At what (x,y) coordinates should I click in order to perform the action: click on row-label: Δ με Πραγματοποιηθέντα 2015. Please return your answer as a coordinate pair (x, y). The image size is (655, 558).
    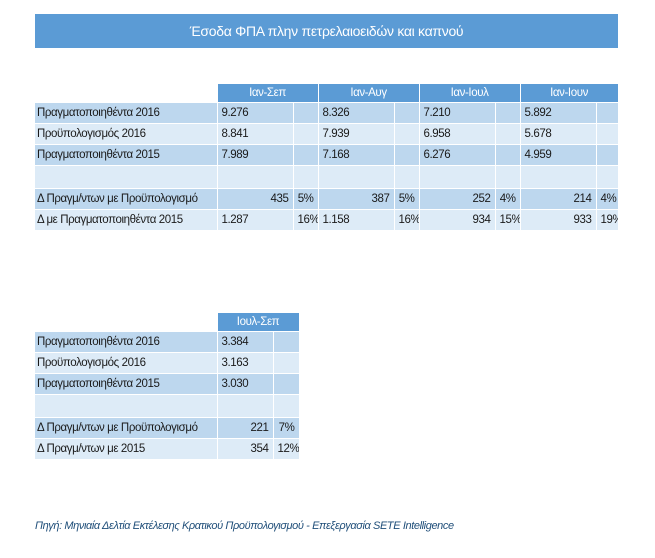
    Looking at the image, I should click on (126, 220).